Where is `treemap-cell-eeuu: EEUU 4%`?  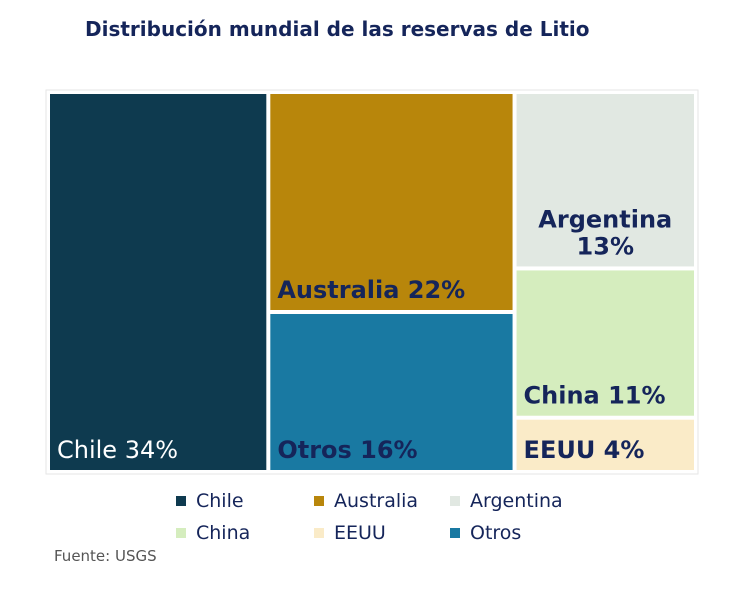
treemap-cell-eeuu: EEUU 4% is located at coordinates (605, 444).